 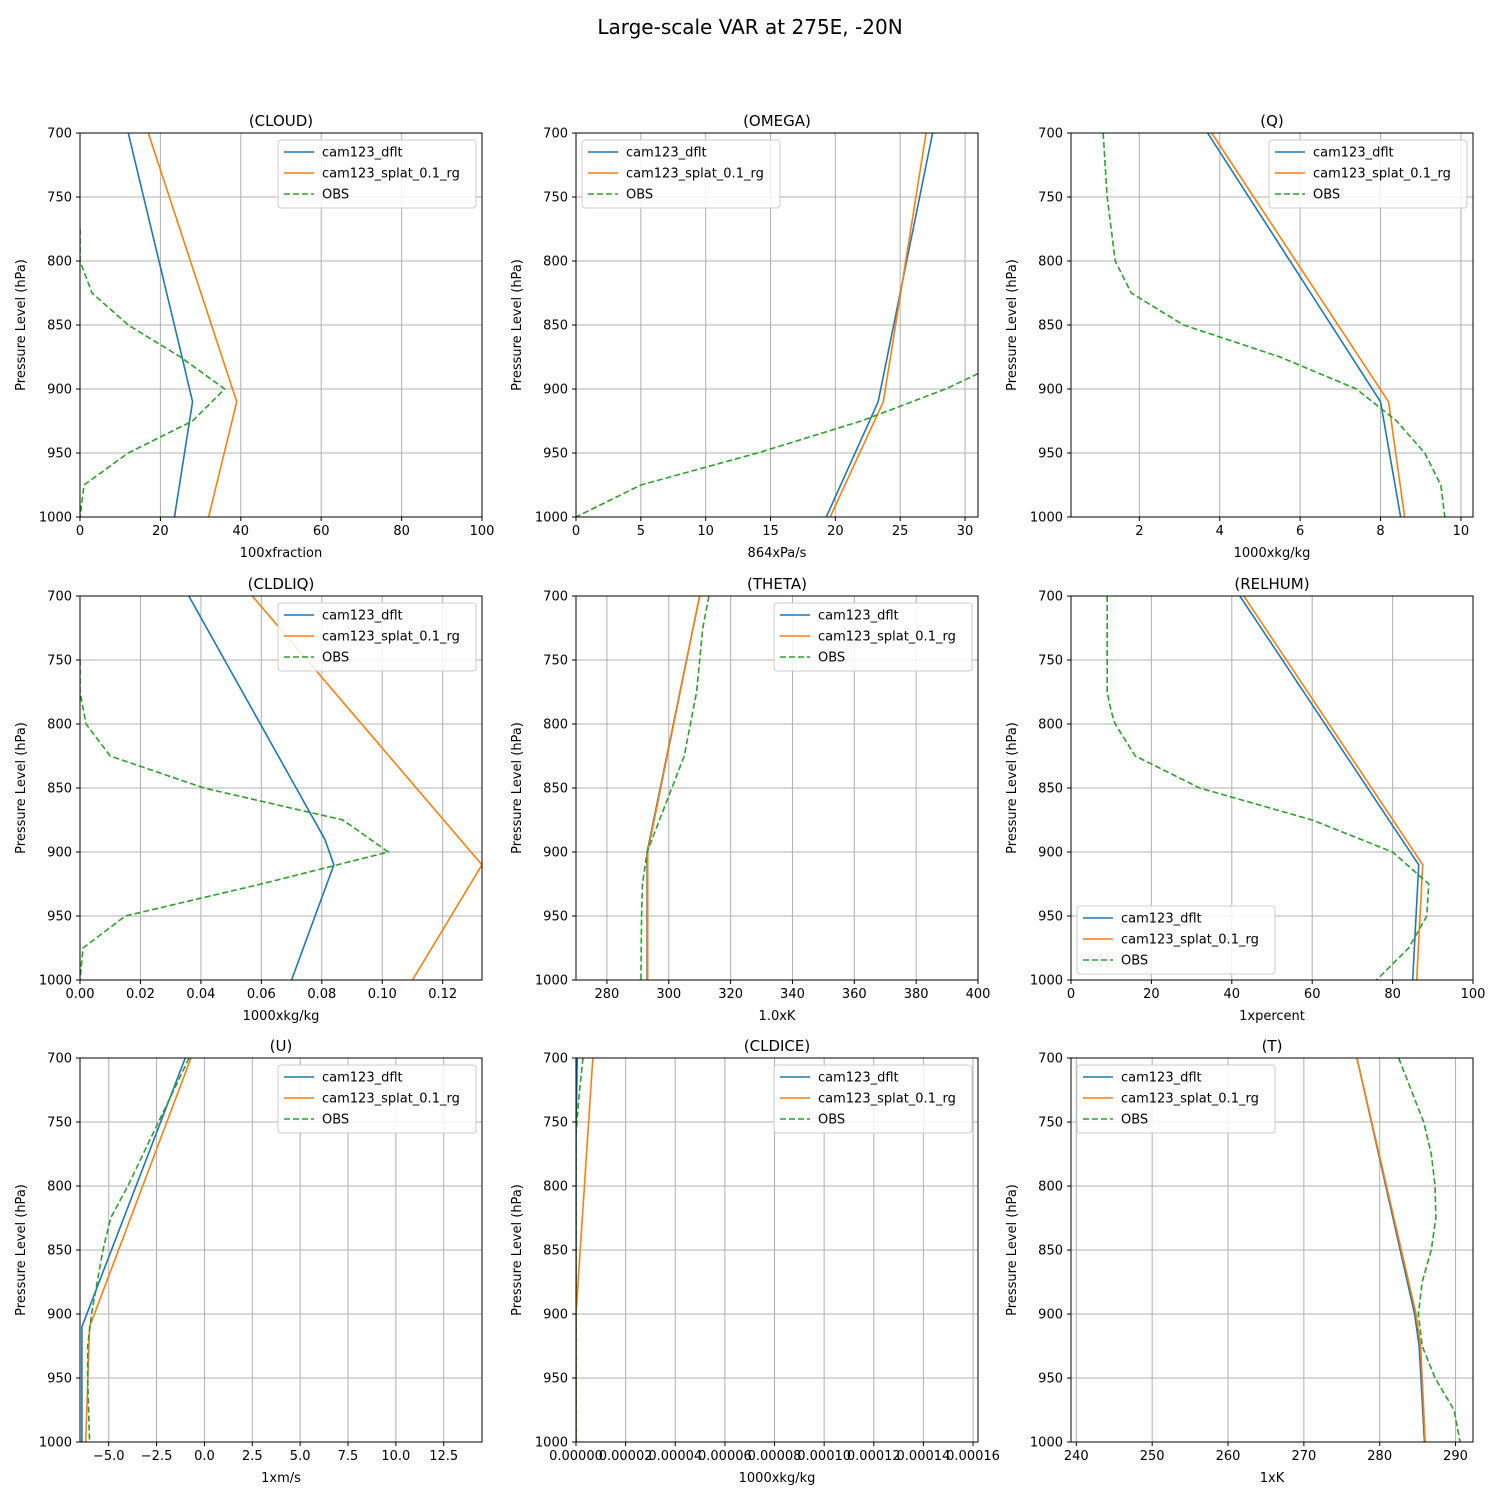 I want to click on figure-title: Large-scale VAR at 275E, -20N, so click(x=750, y=27).